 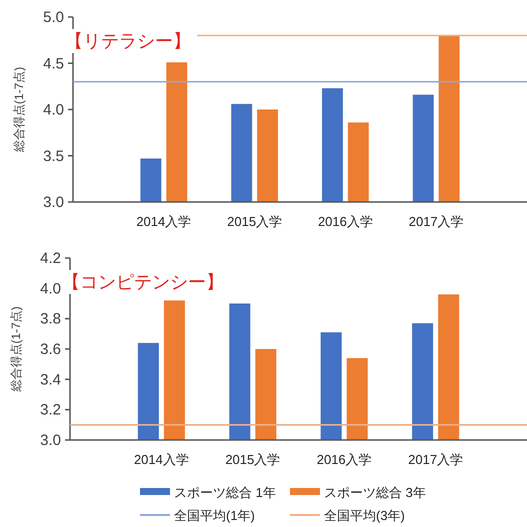 I want to click on annotation: 【リテラシー】, so click(x=128, y=41).